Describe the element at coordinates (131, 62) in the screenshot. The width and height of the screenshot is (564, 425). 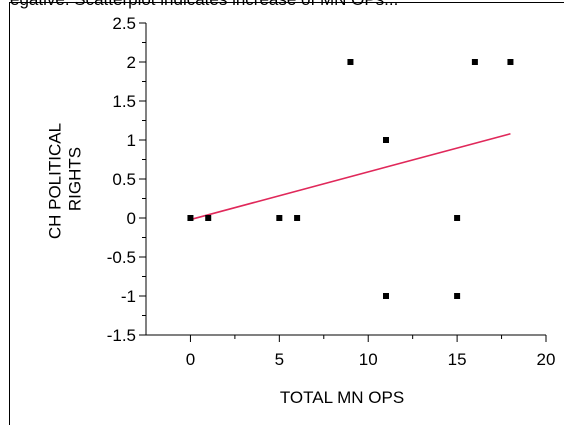
I see `y-tick-label: 2` at that location.